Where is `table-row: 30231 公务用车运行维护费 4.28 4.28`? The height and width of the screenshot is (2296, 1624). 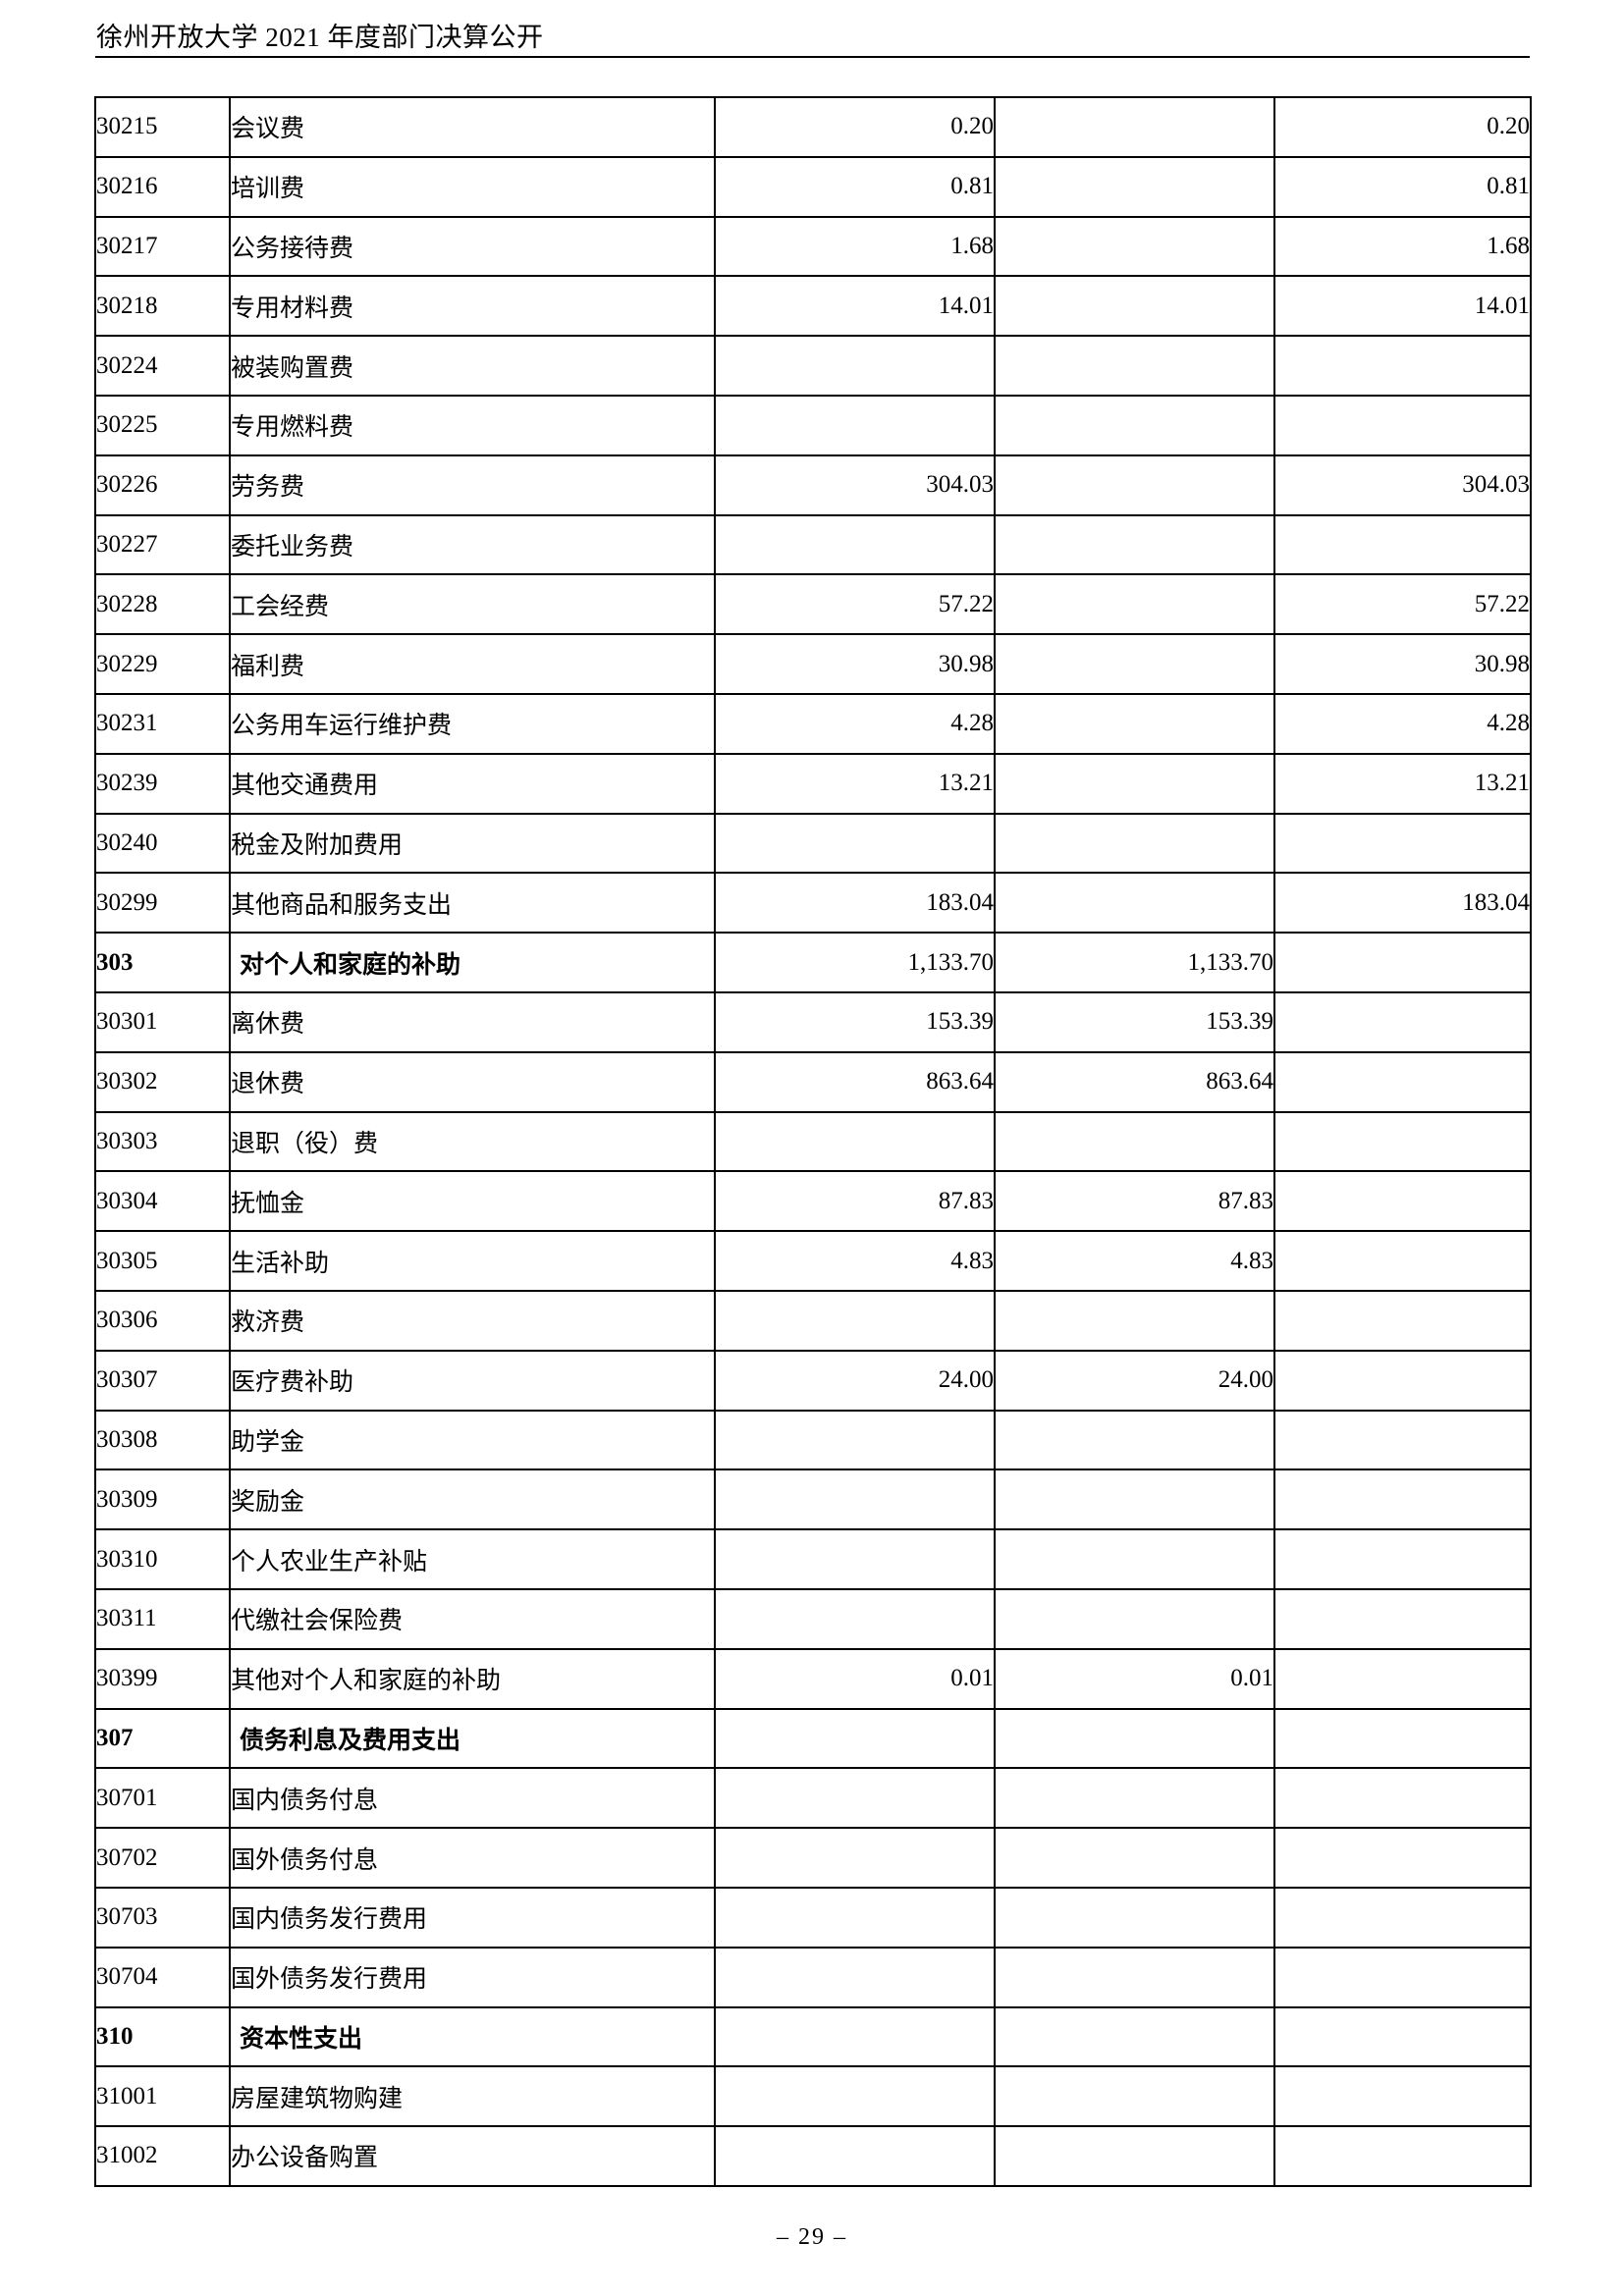
table-row: 30231 公务用车运行维护费 4.28 4.28 is located at coordinates (813, 724).